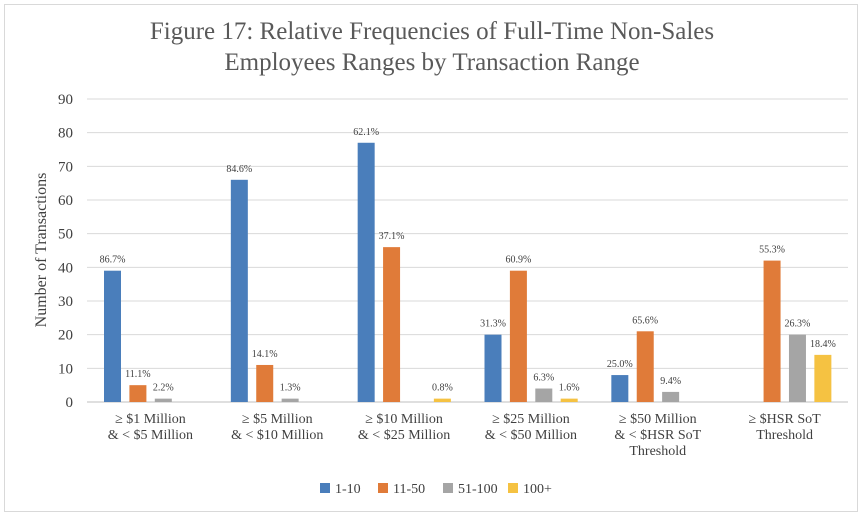  I want to click on data-label: 1.6%, so click(569, 388).